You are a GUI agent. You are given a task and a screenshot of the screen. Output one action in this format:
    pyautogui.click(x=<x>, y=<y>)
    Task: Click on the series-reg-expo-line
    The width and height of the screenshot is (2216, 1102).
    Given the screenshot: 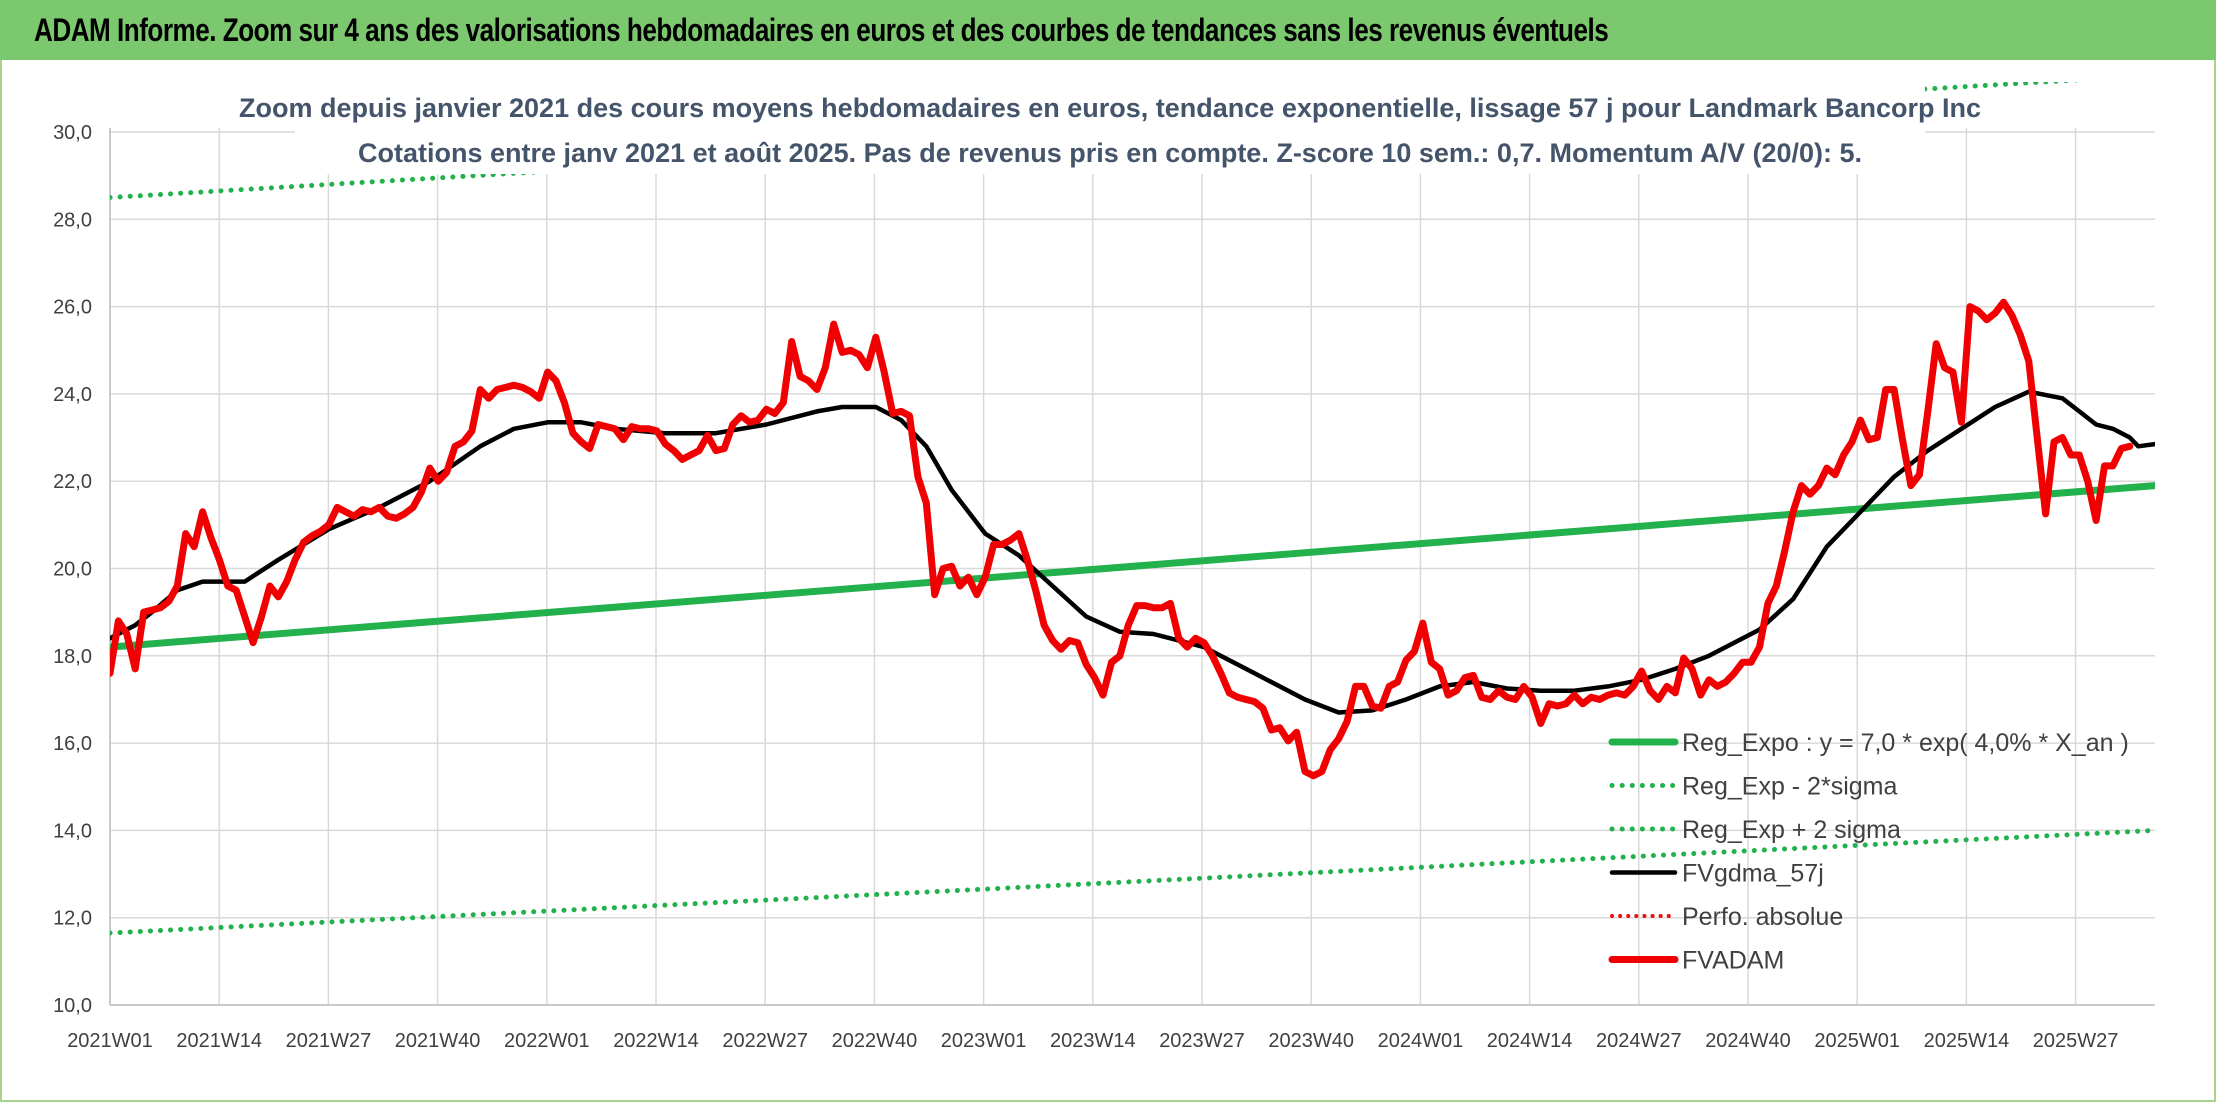 What is the action you would take?
    pyautogui.click(x=1132, y=566)
    